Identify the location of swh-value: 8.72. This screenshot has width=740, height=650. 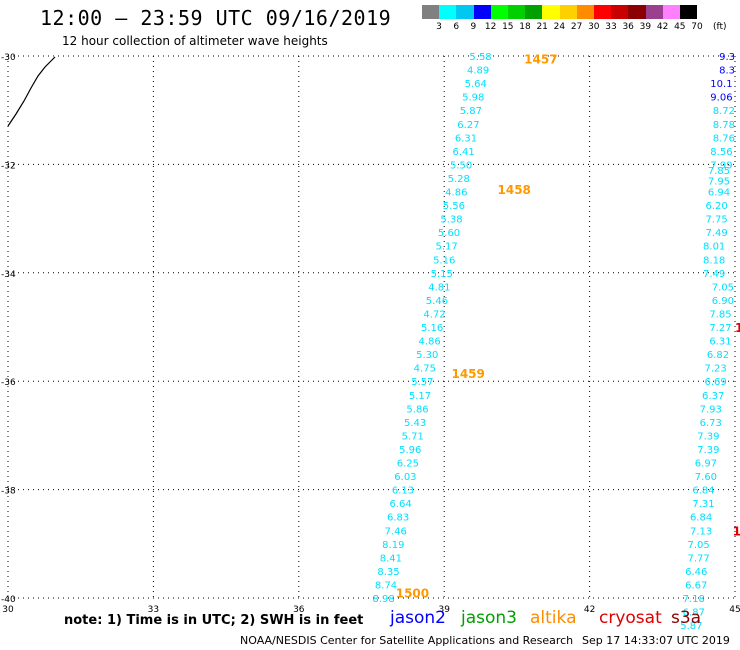
(724, 111).